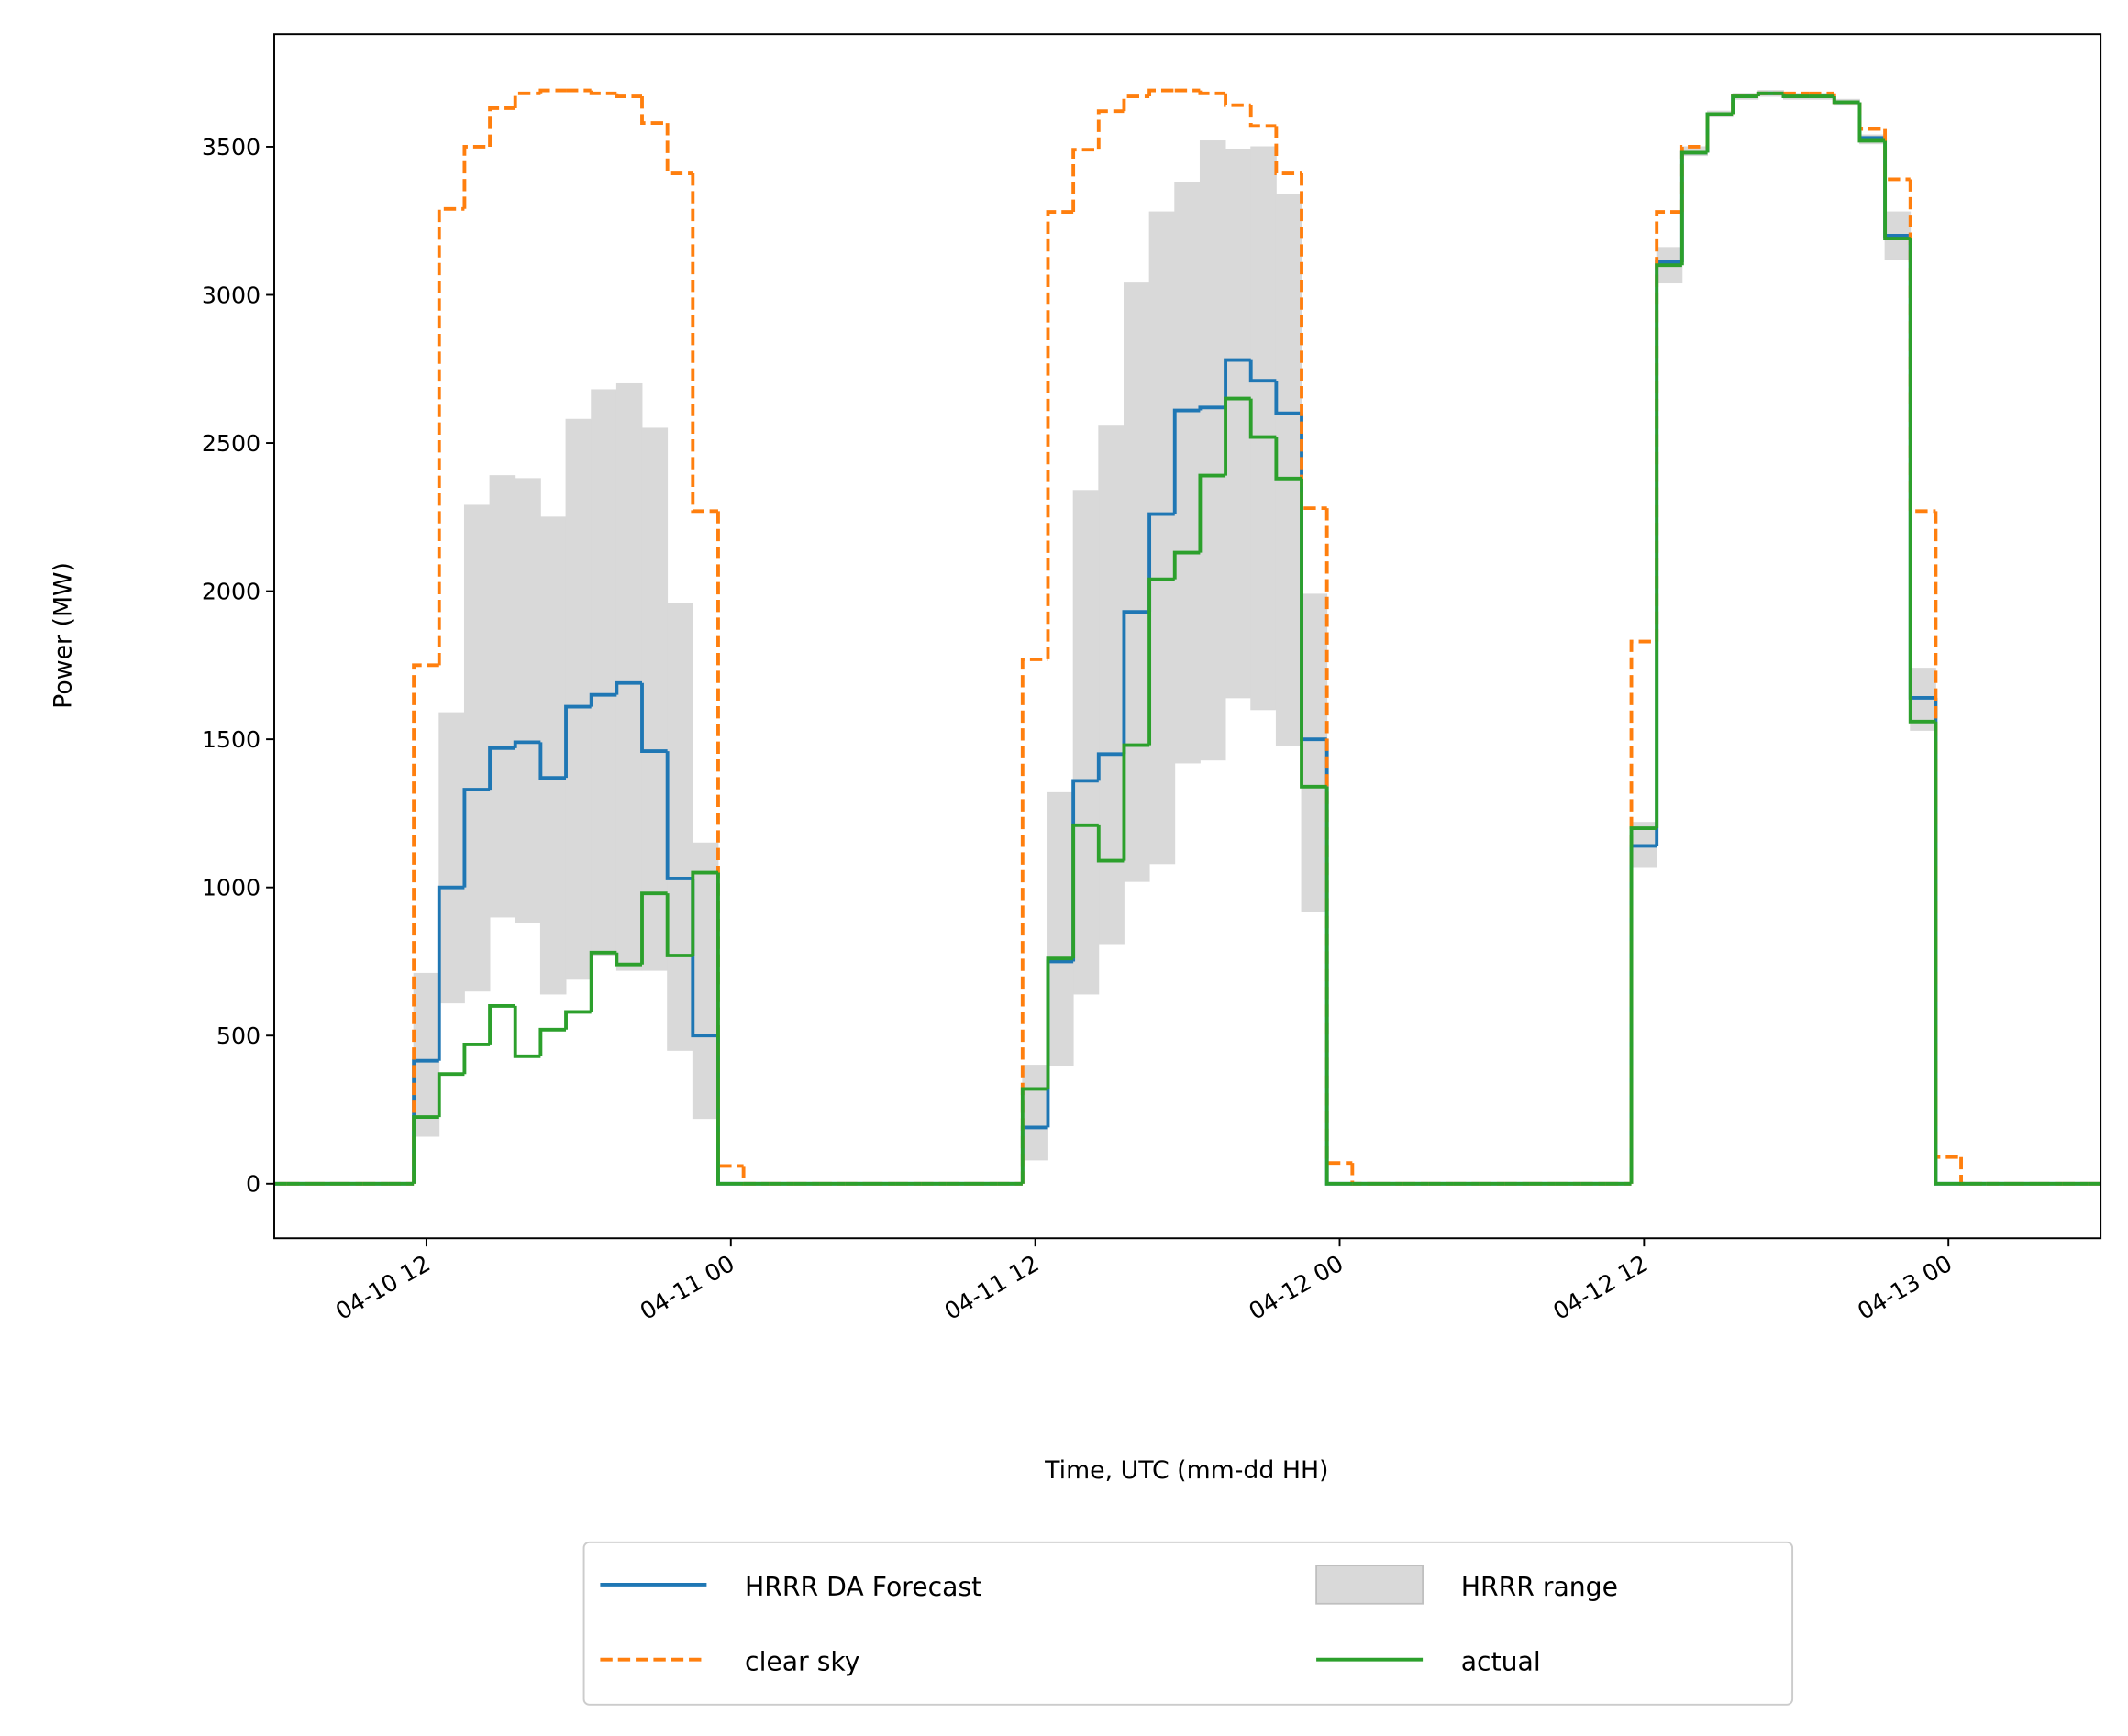  I want to click on y-tick-label: 3500, so click(231, 147).